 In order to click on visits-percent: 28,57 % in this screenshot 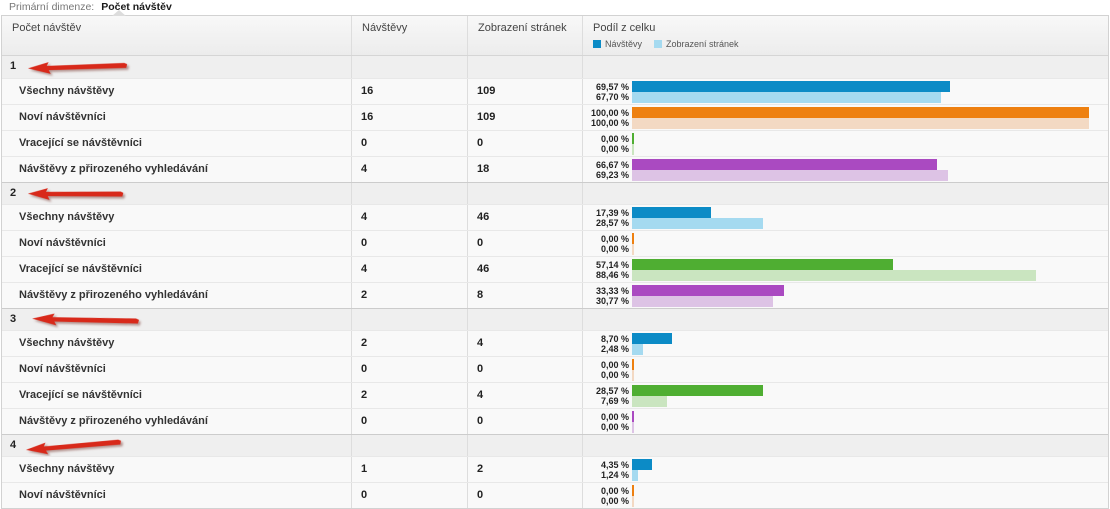, I will do `click(612, 390)`.